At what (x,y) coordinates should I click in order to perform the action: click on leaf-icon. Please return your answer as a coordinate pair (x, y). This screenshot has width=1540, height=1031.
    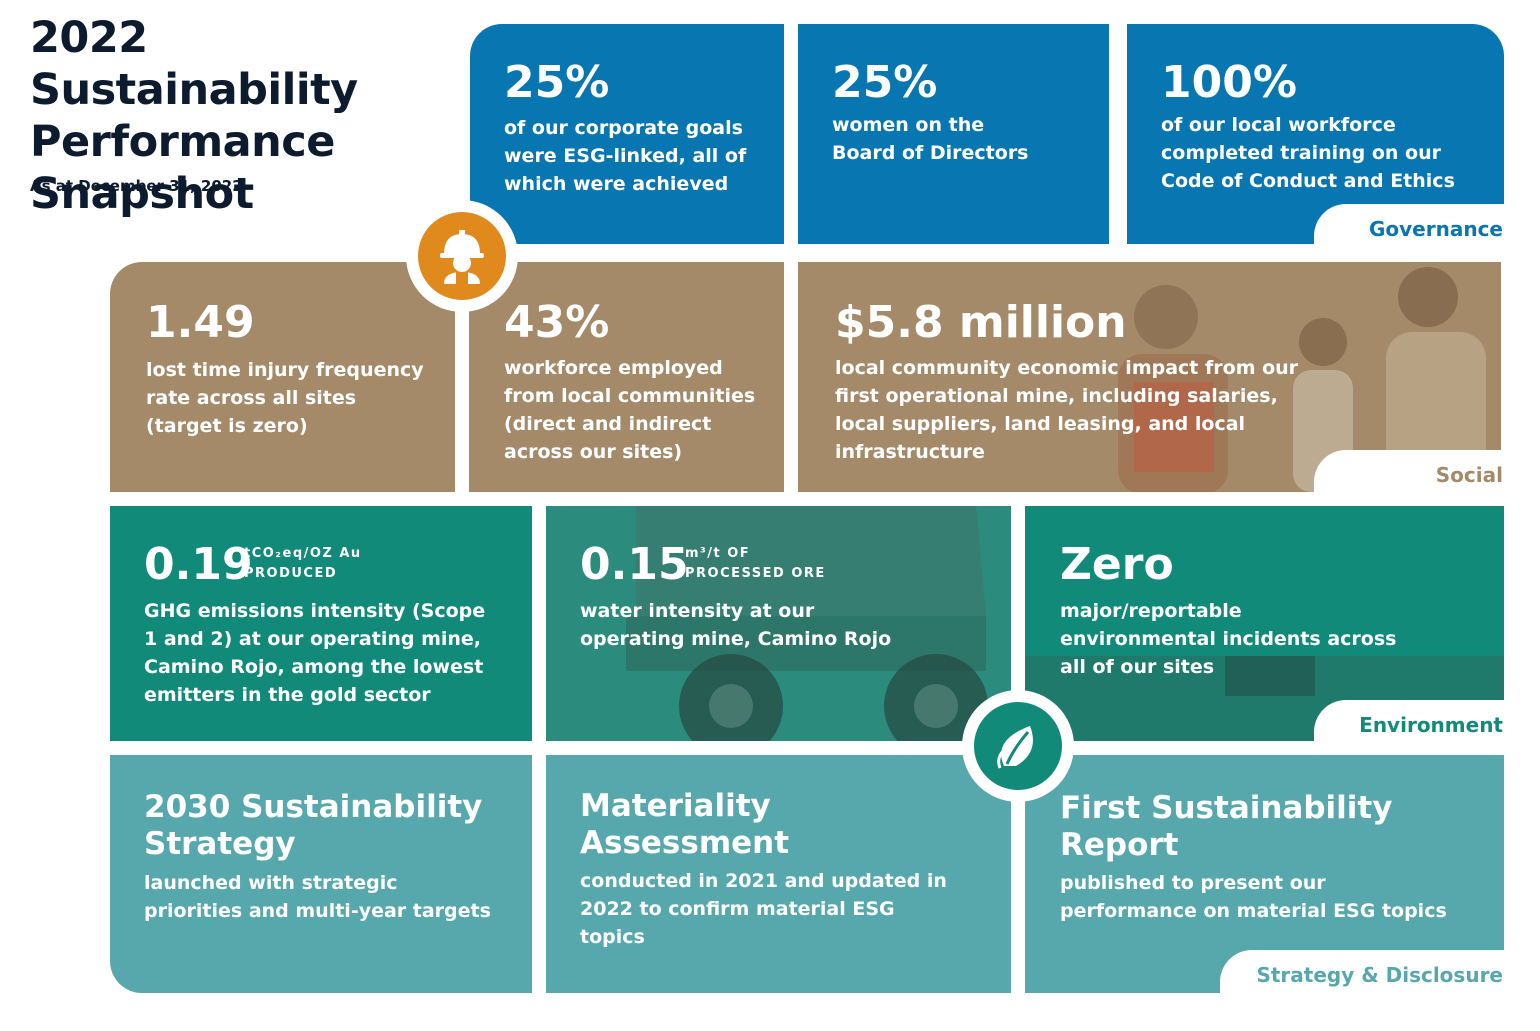
    Looking at the image, I should click on (1015, 747).